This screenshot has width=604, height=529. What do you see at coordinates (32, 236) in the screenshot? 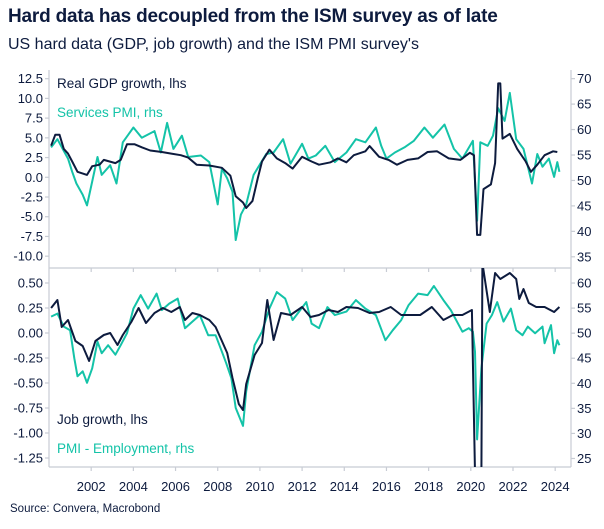
I see `left-tick-label: -7.5` at bounding box center [32, 236].